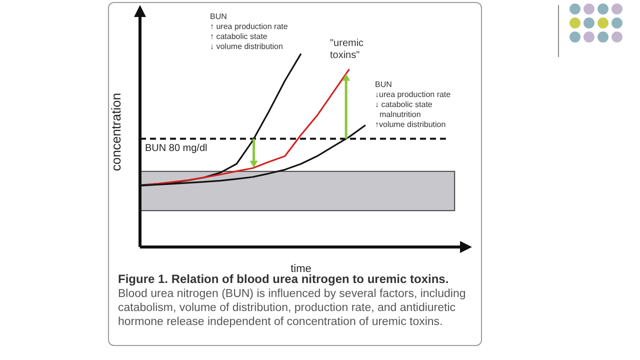 The image size is (640, 360). What do you see at coordinates (284, 279) in the screenshot?
I see `text: Figure 1. Relation of blood urea nitrogen to uremic toxins.` at bounding box center [284, 279].